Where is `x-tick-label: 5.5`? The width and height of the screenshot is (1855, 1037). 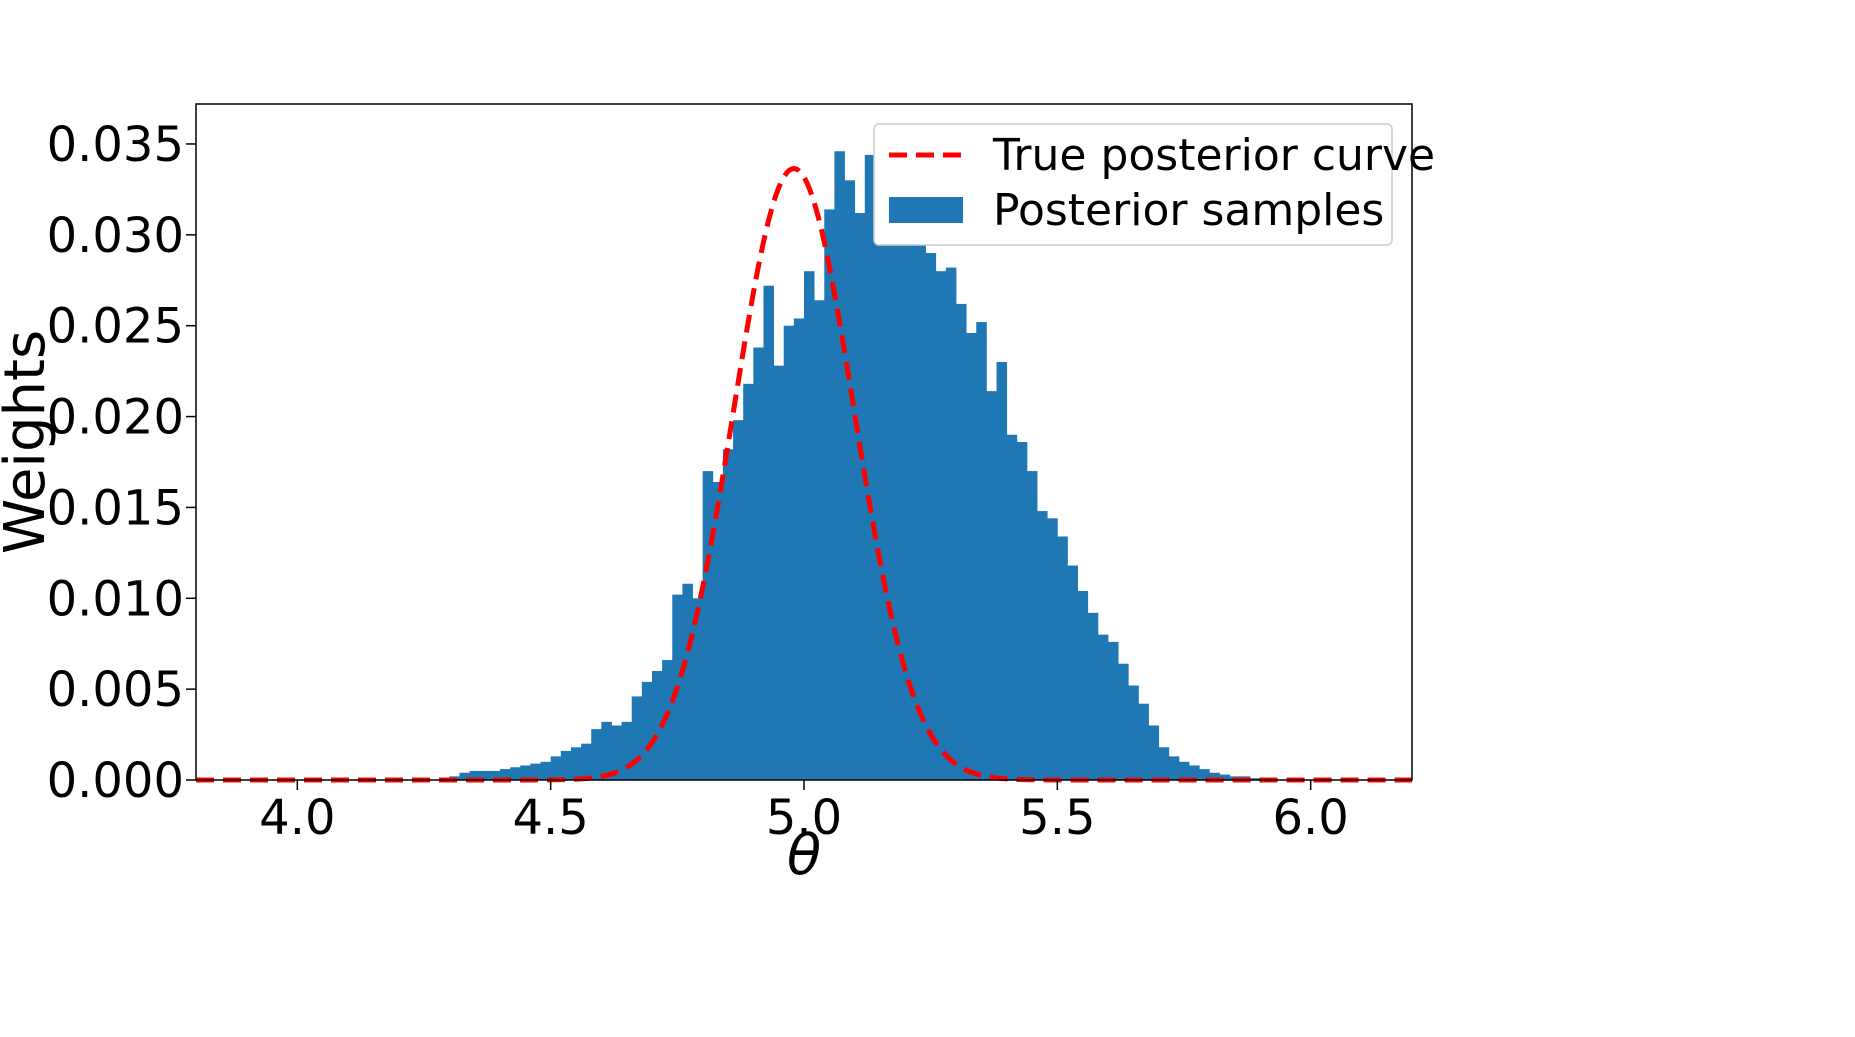
x-tick-label: 5.5 is located at coordinates (1057, 818).